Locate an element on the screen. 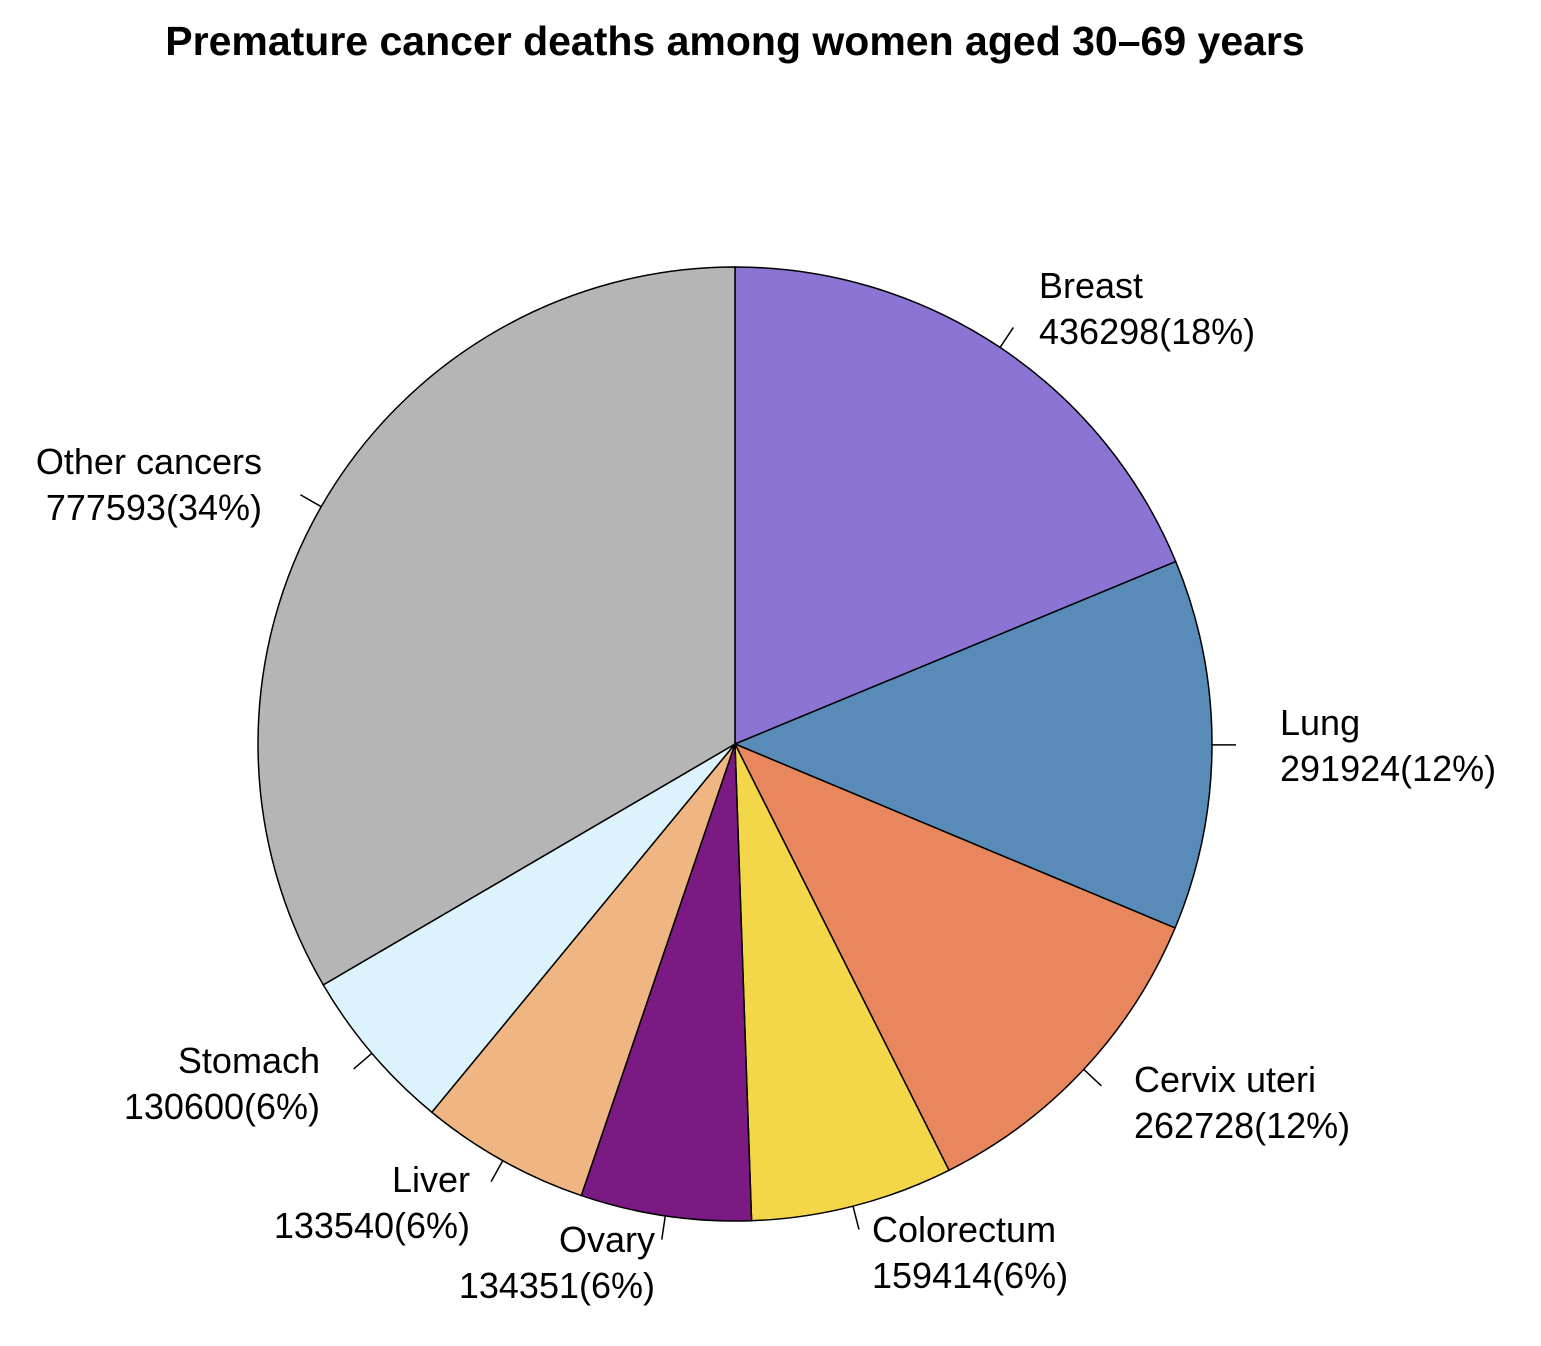 The width and height of the screenshot is (1541, 1346). slice-value-ovary: 134351(6%) is located at coordinates (557, 1285).